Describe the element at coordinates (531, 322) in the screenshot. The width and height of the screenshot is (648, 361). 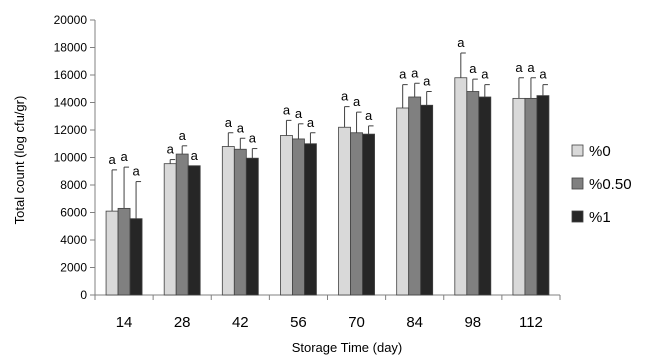
I see `x-tick-label: 112` at that location.